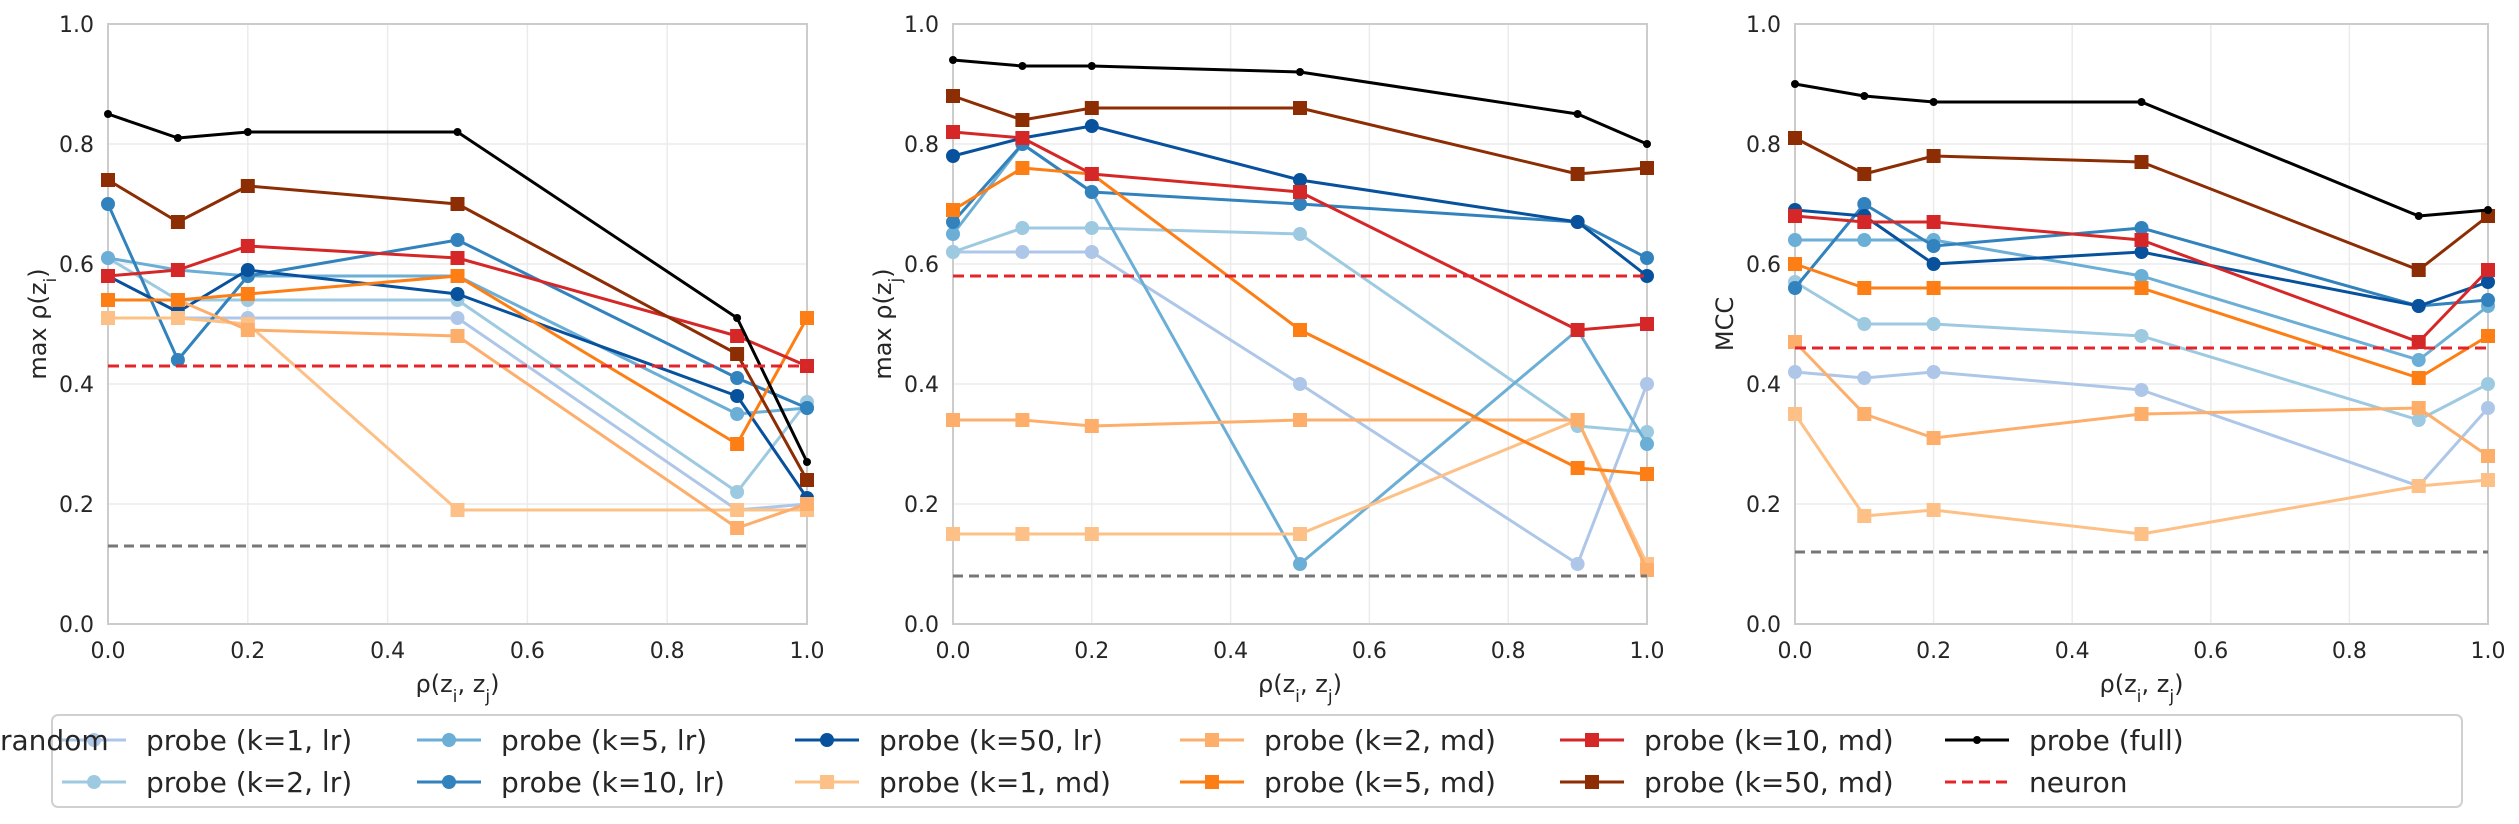  I want to click on y-tick-label: 0.6, so click(1763, 265).